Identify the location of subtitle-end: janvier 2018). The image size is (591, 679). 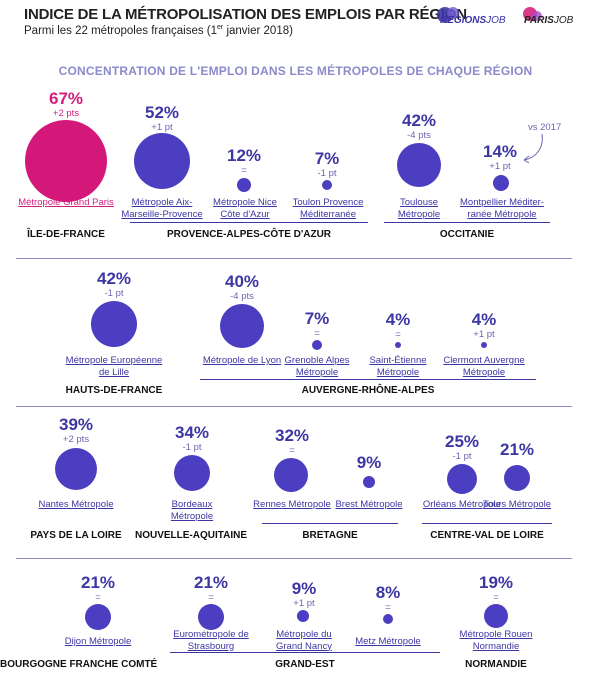
(258, 30).